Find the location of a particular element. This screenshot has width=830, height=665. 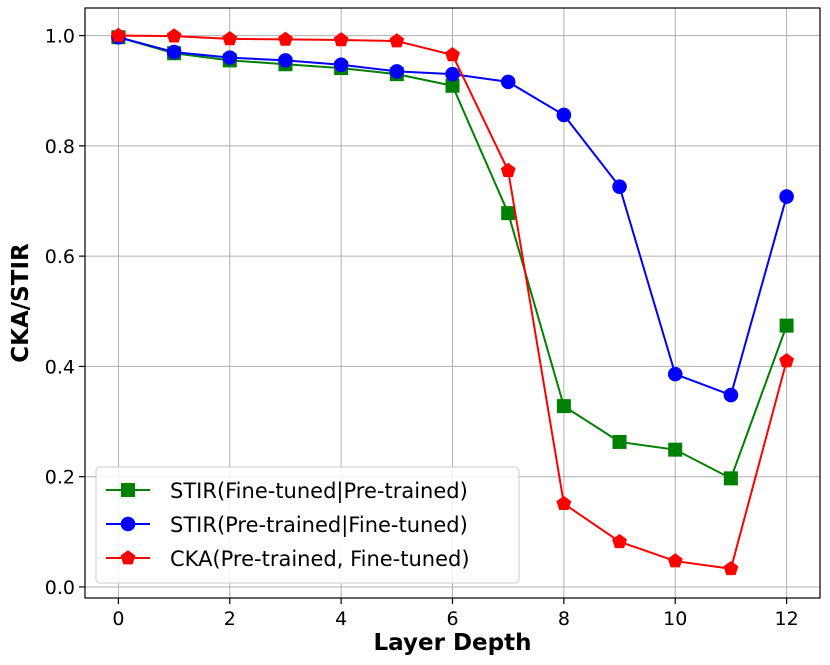

x-tick-label: 4 is located at coordinates (341, 619).